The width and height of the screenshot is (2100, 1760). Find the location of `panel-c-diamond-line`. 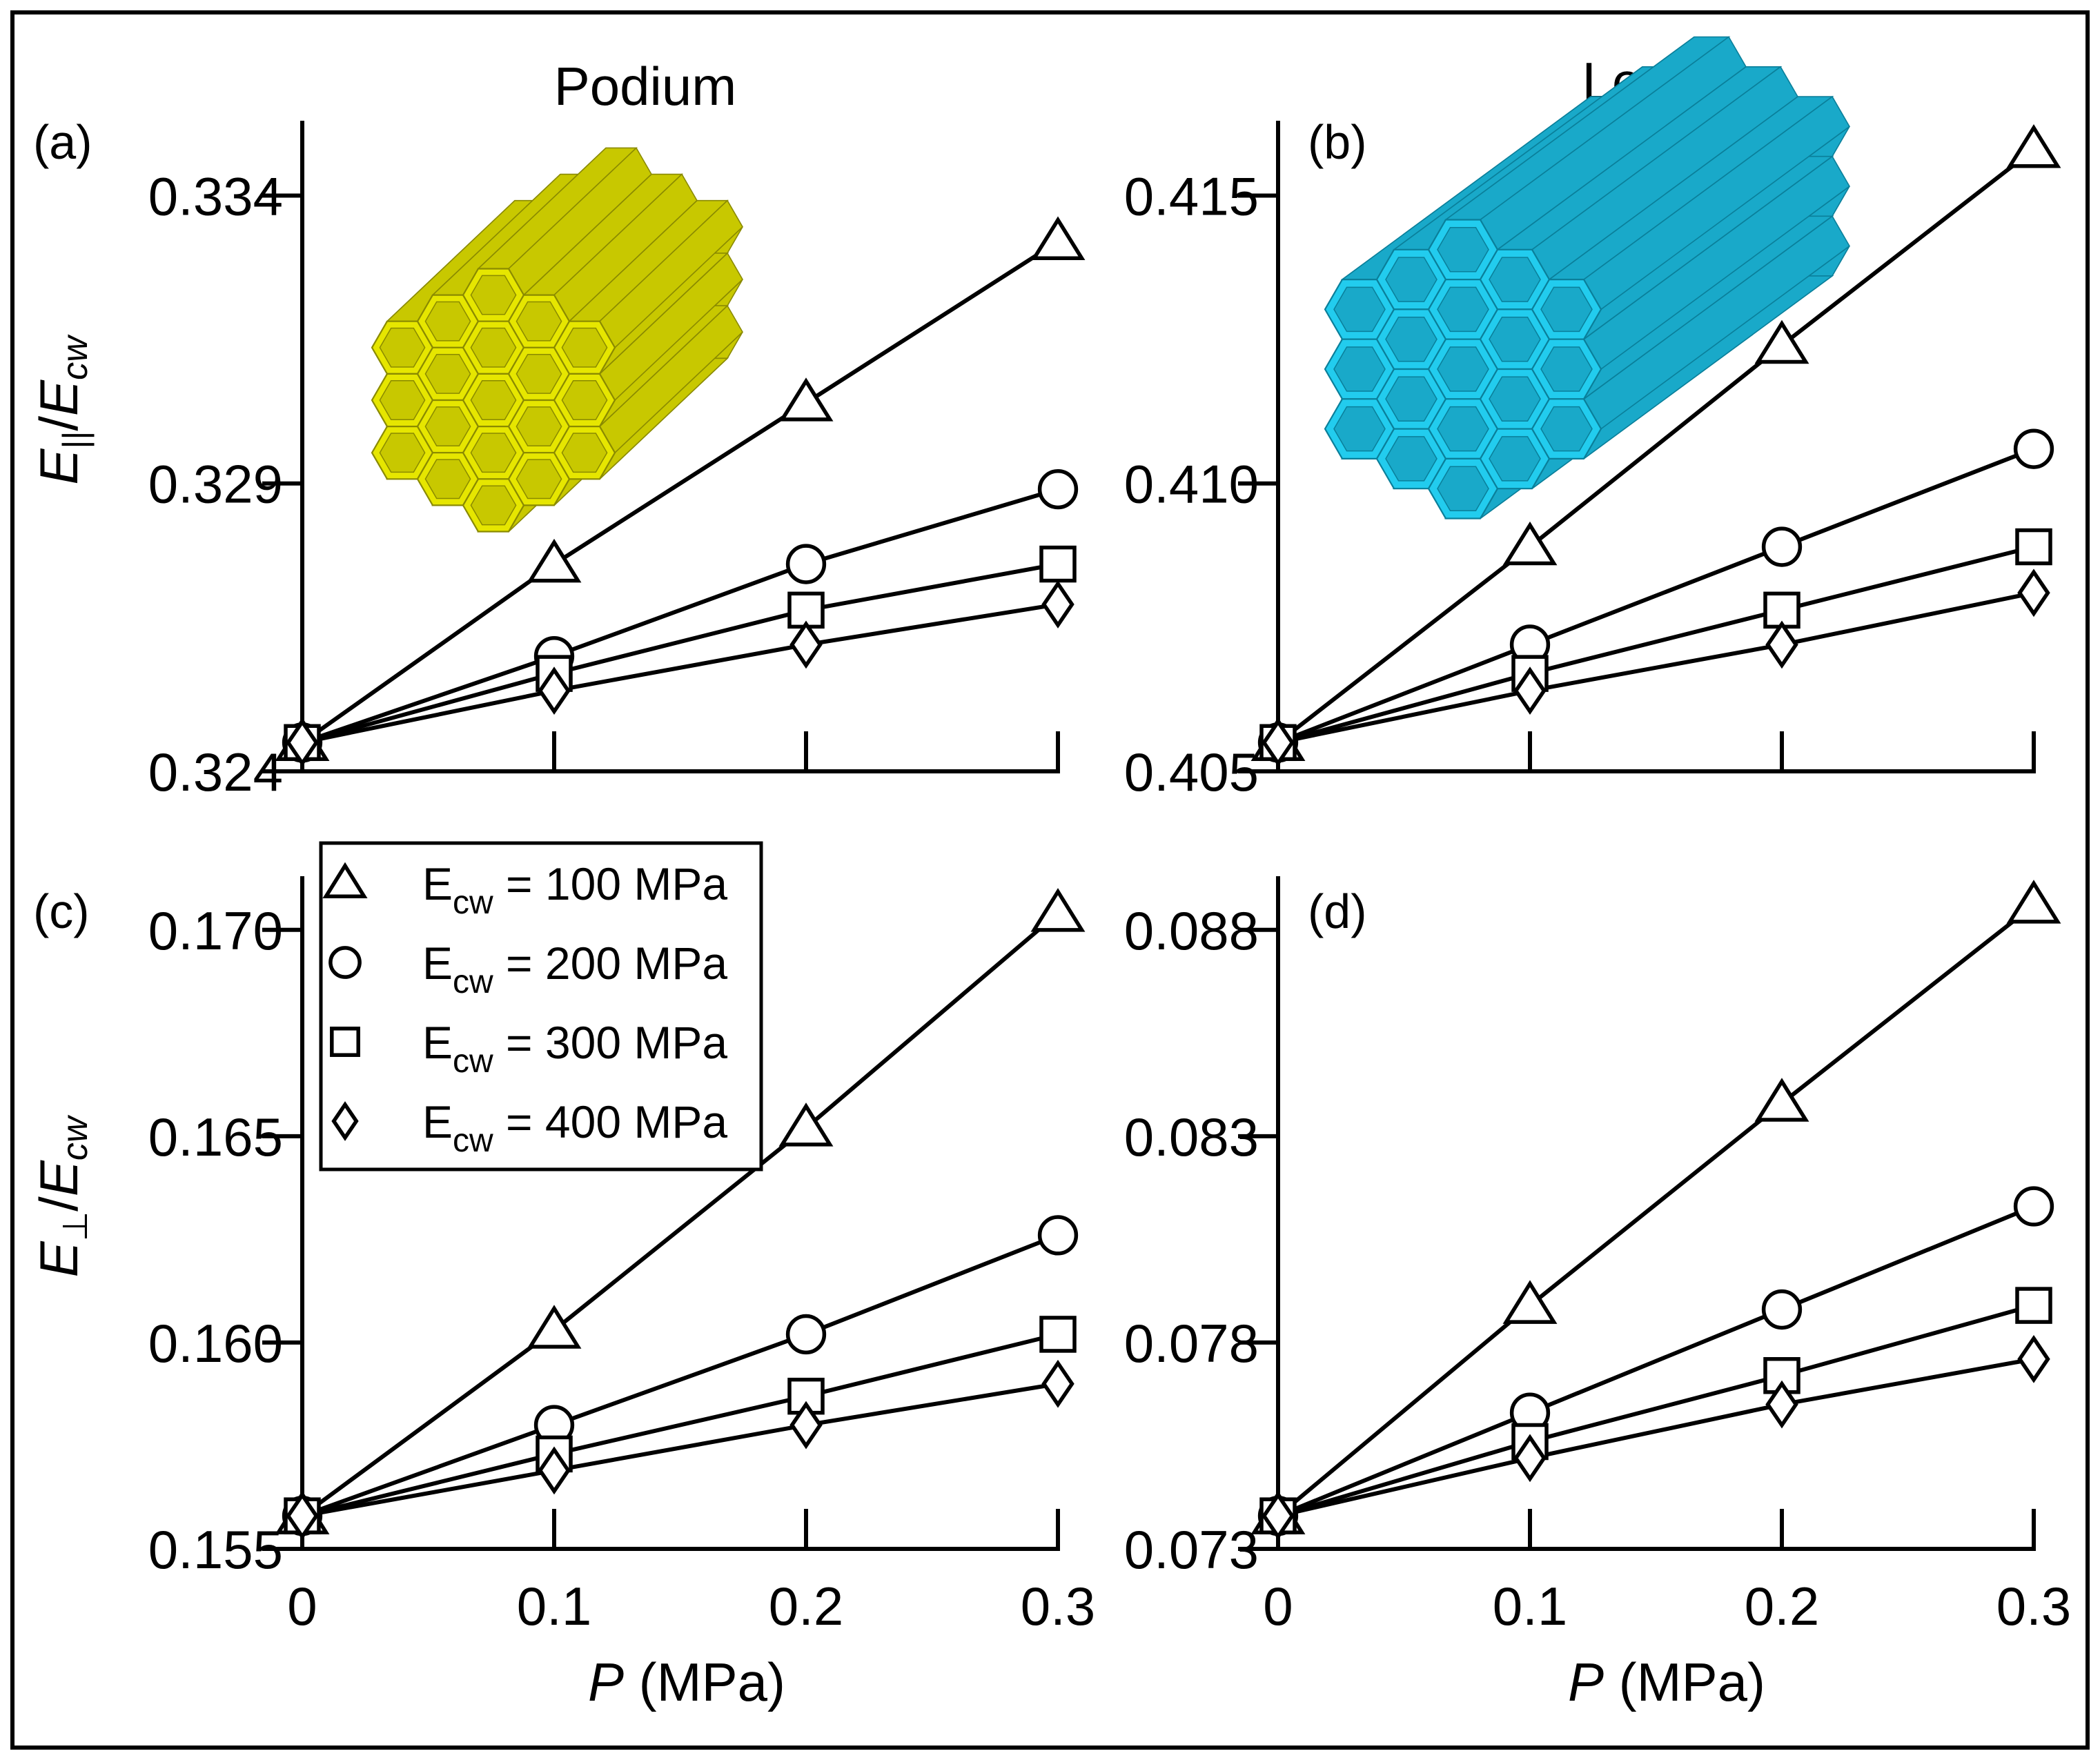

panel-c-diamond-line is located at coordinates (680, 1450).